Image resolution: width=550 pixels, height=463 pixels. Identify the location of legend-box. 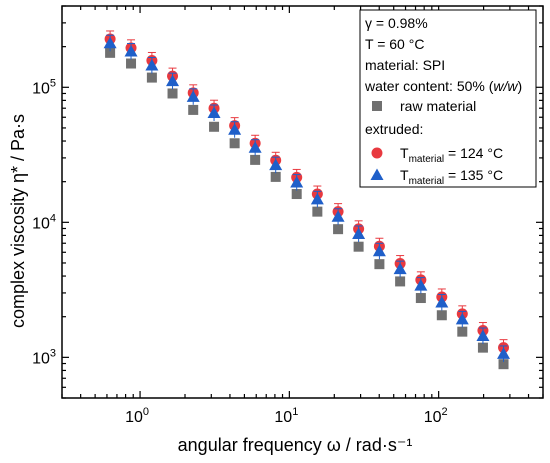
(448, 98).